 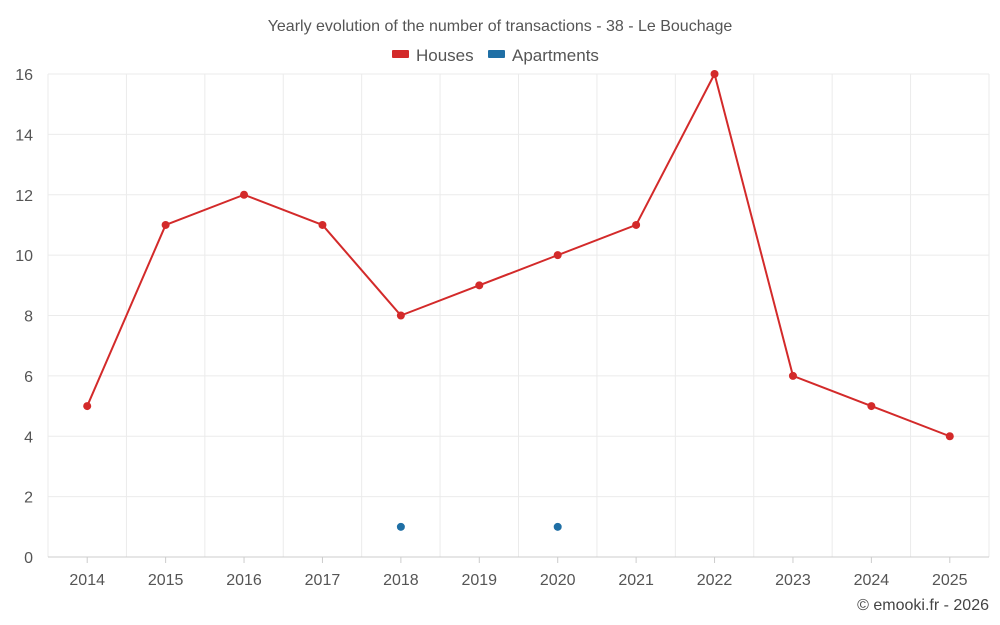 What do you see at coordinates (923, 605) in the screenshot?
I see `credit-text: © emooki.fr - 2026` at bounding box center [923, 605].